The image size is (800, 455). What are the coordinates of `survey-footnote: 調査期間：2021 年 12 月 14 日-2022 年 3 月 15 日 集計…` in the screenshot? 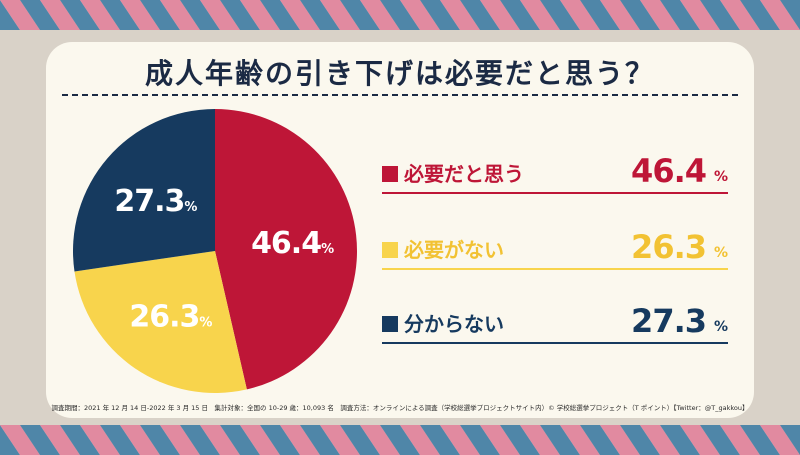 It's located at (400, 408).